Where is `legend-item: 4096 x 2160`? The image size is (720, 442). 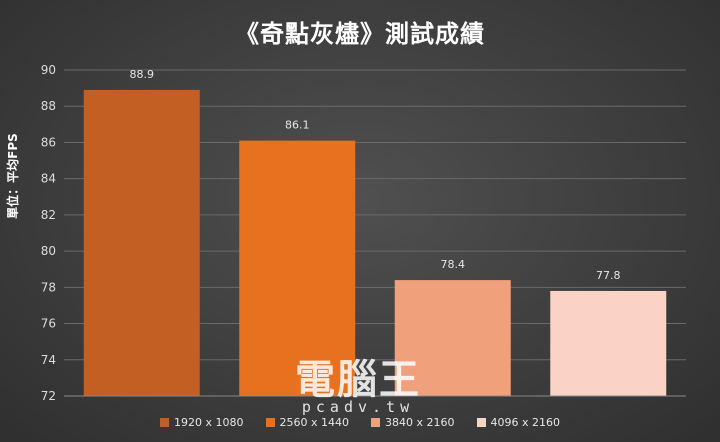 legend-item: 4096 x 2160 is located at coordinates (518, 422).